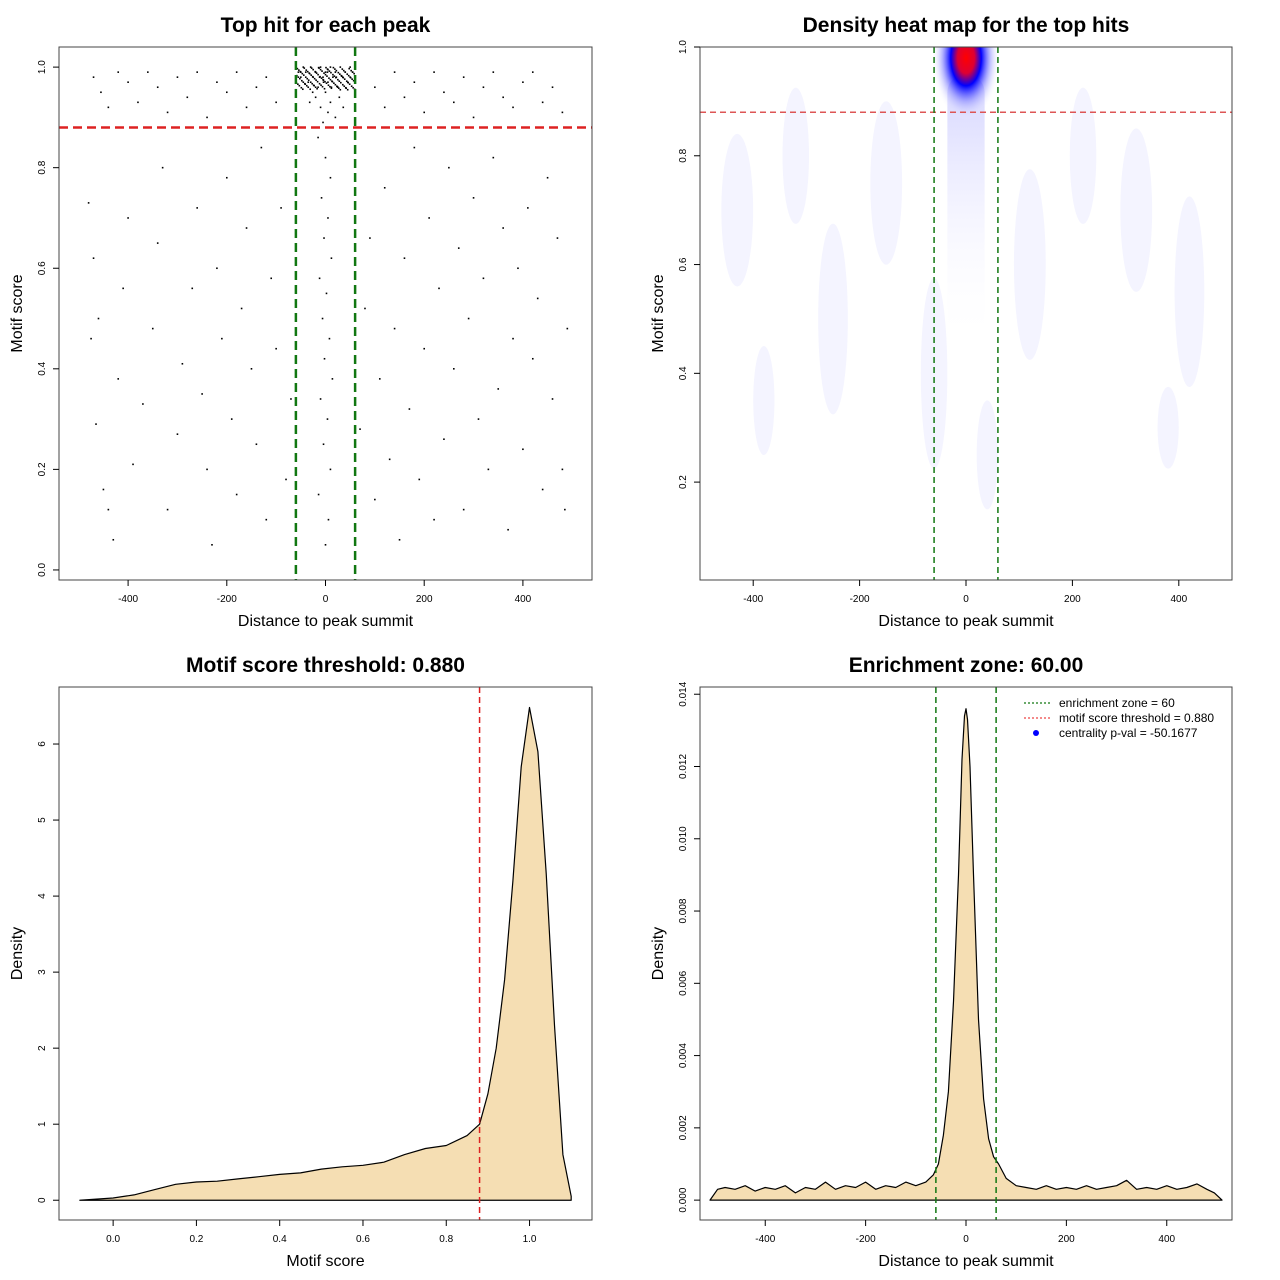 Image resolution: width=1280 pixels, height=1280 pixels. Describe the element at coordinates (325, 665) in the screenshot. I see `chart-title: Motif score threshold: 0.880` at that location.